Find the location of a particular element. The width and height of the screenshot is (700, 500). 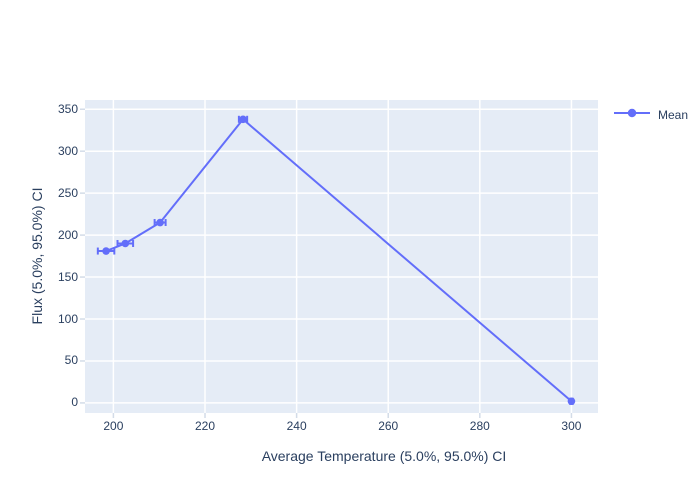

x-tick-label: 260 is located at coordinates (388, 426).